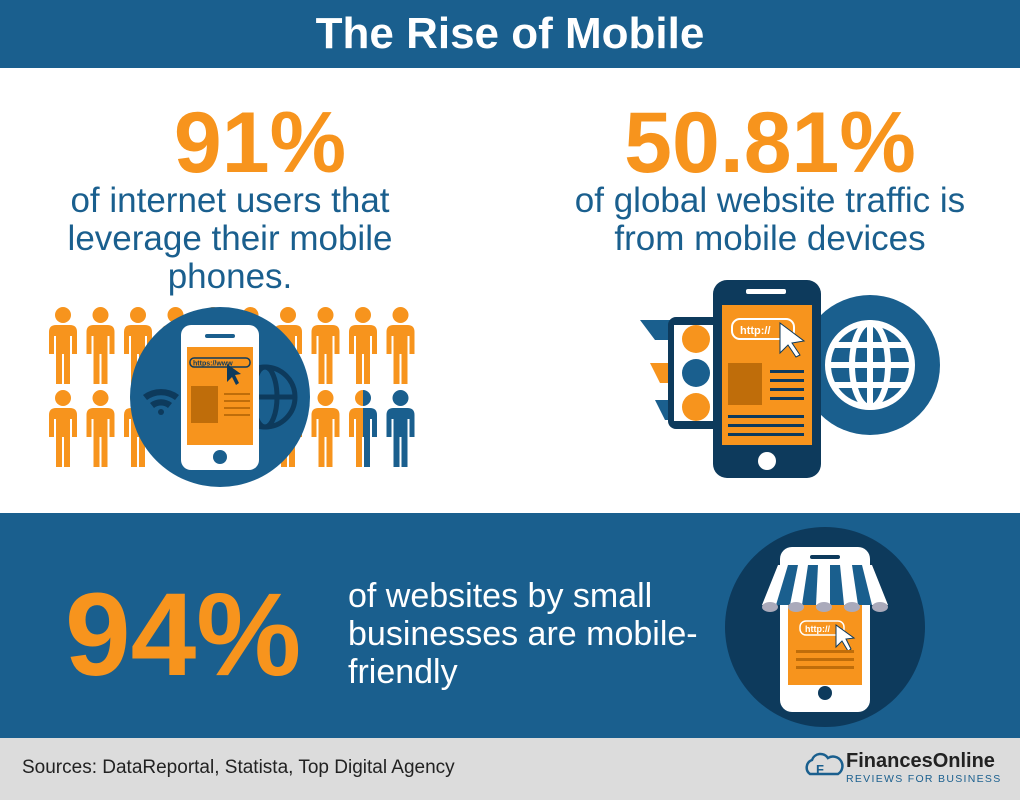 The image size is (1020, 800). I want to click on people-grid-illustration: https://www, so click(232, 397).